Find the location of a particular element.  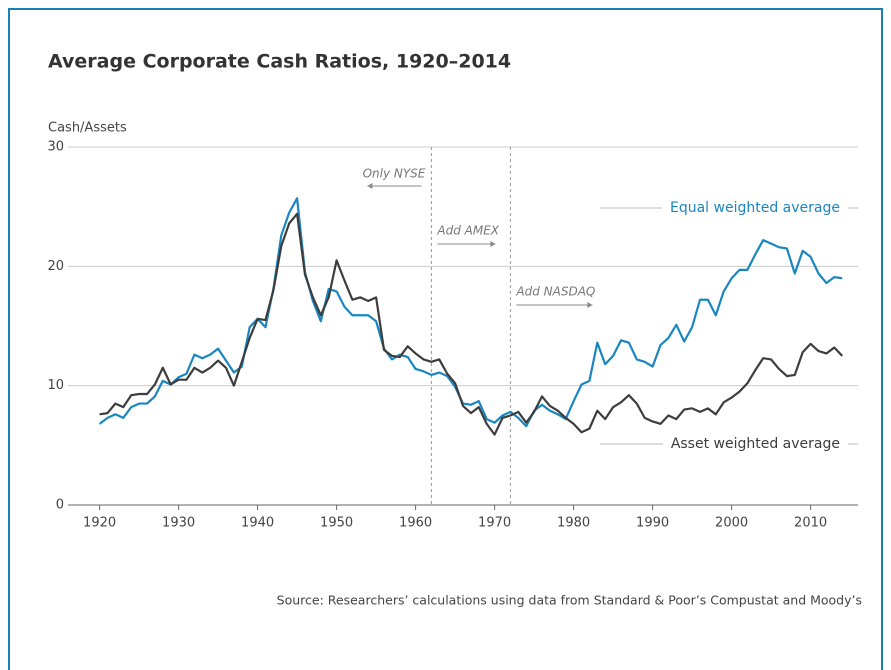

x-tick-label: 1980 is located at coordinates (573, 523).